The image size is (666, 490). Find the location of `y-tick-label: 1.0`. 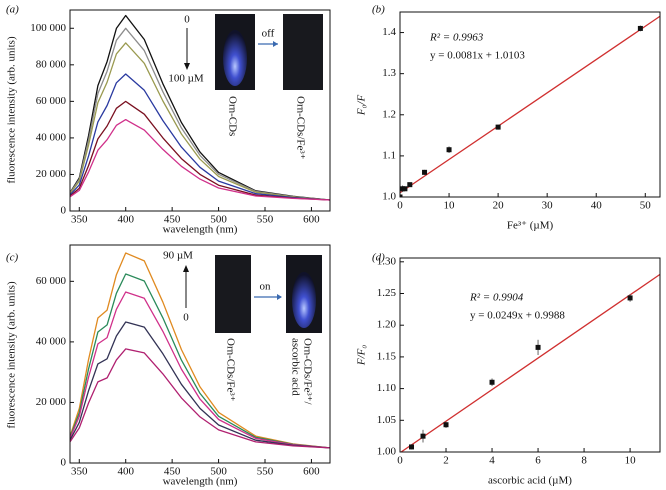

y-tick-label: 1.0 is located at coordinates (389, 197).